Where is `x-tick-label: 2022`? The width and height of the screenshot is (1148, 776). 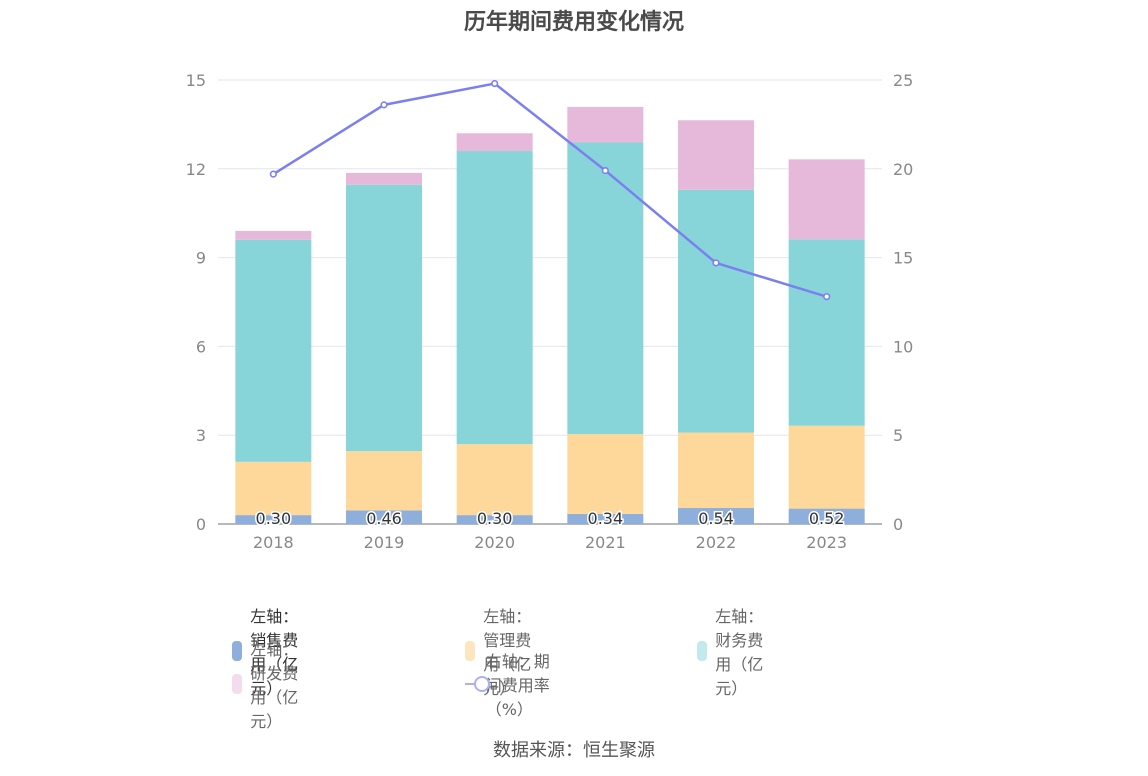 x-tick-label: 2022 is located at coordinates (716, 542).